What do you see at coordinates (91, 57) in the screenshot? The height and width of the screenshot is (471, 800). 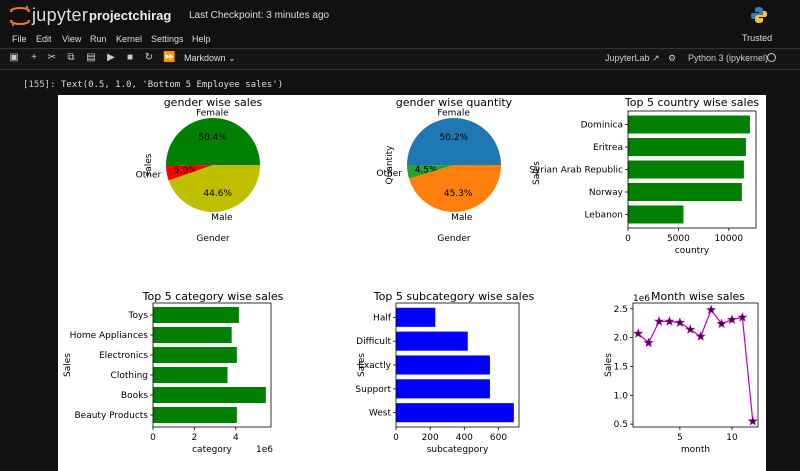 I see `paste-icon: ▤` at bounding box center [91, 57].